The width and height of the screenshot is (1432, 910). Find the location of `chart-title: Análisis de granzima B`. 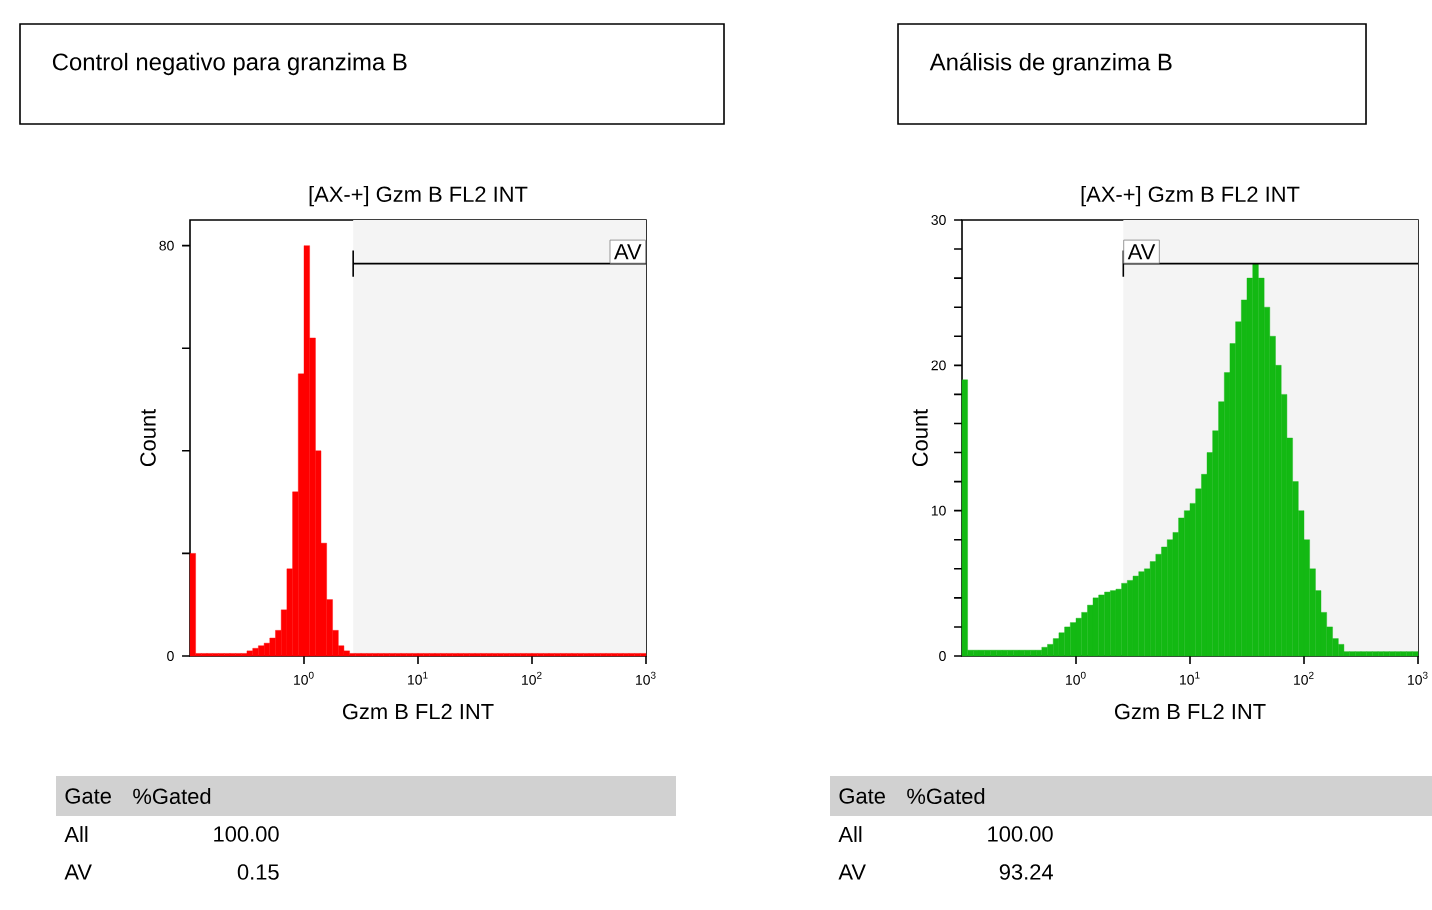

chart-title: Análisis de granzima B is located at coordinates (1050, 64).